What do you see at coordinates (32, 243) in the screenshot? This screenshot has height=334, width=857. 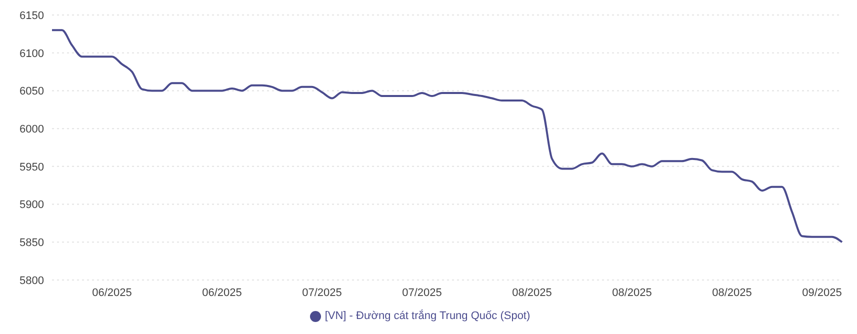 I see `y-tick-label: 5850` at bounding box center [32, 243].